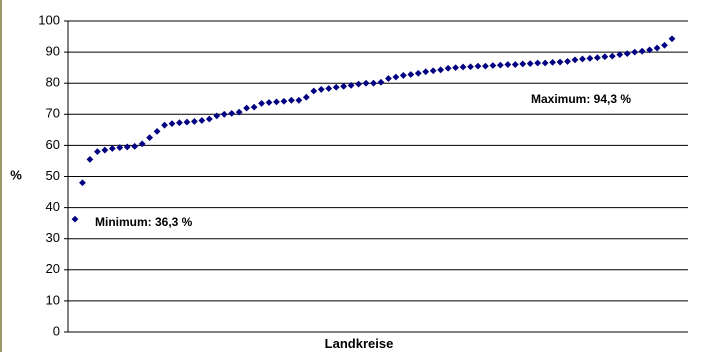  Describe the element at coordinates (53, 237) in the screenshot. I see `y-tick-label-30: 30` at that location.